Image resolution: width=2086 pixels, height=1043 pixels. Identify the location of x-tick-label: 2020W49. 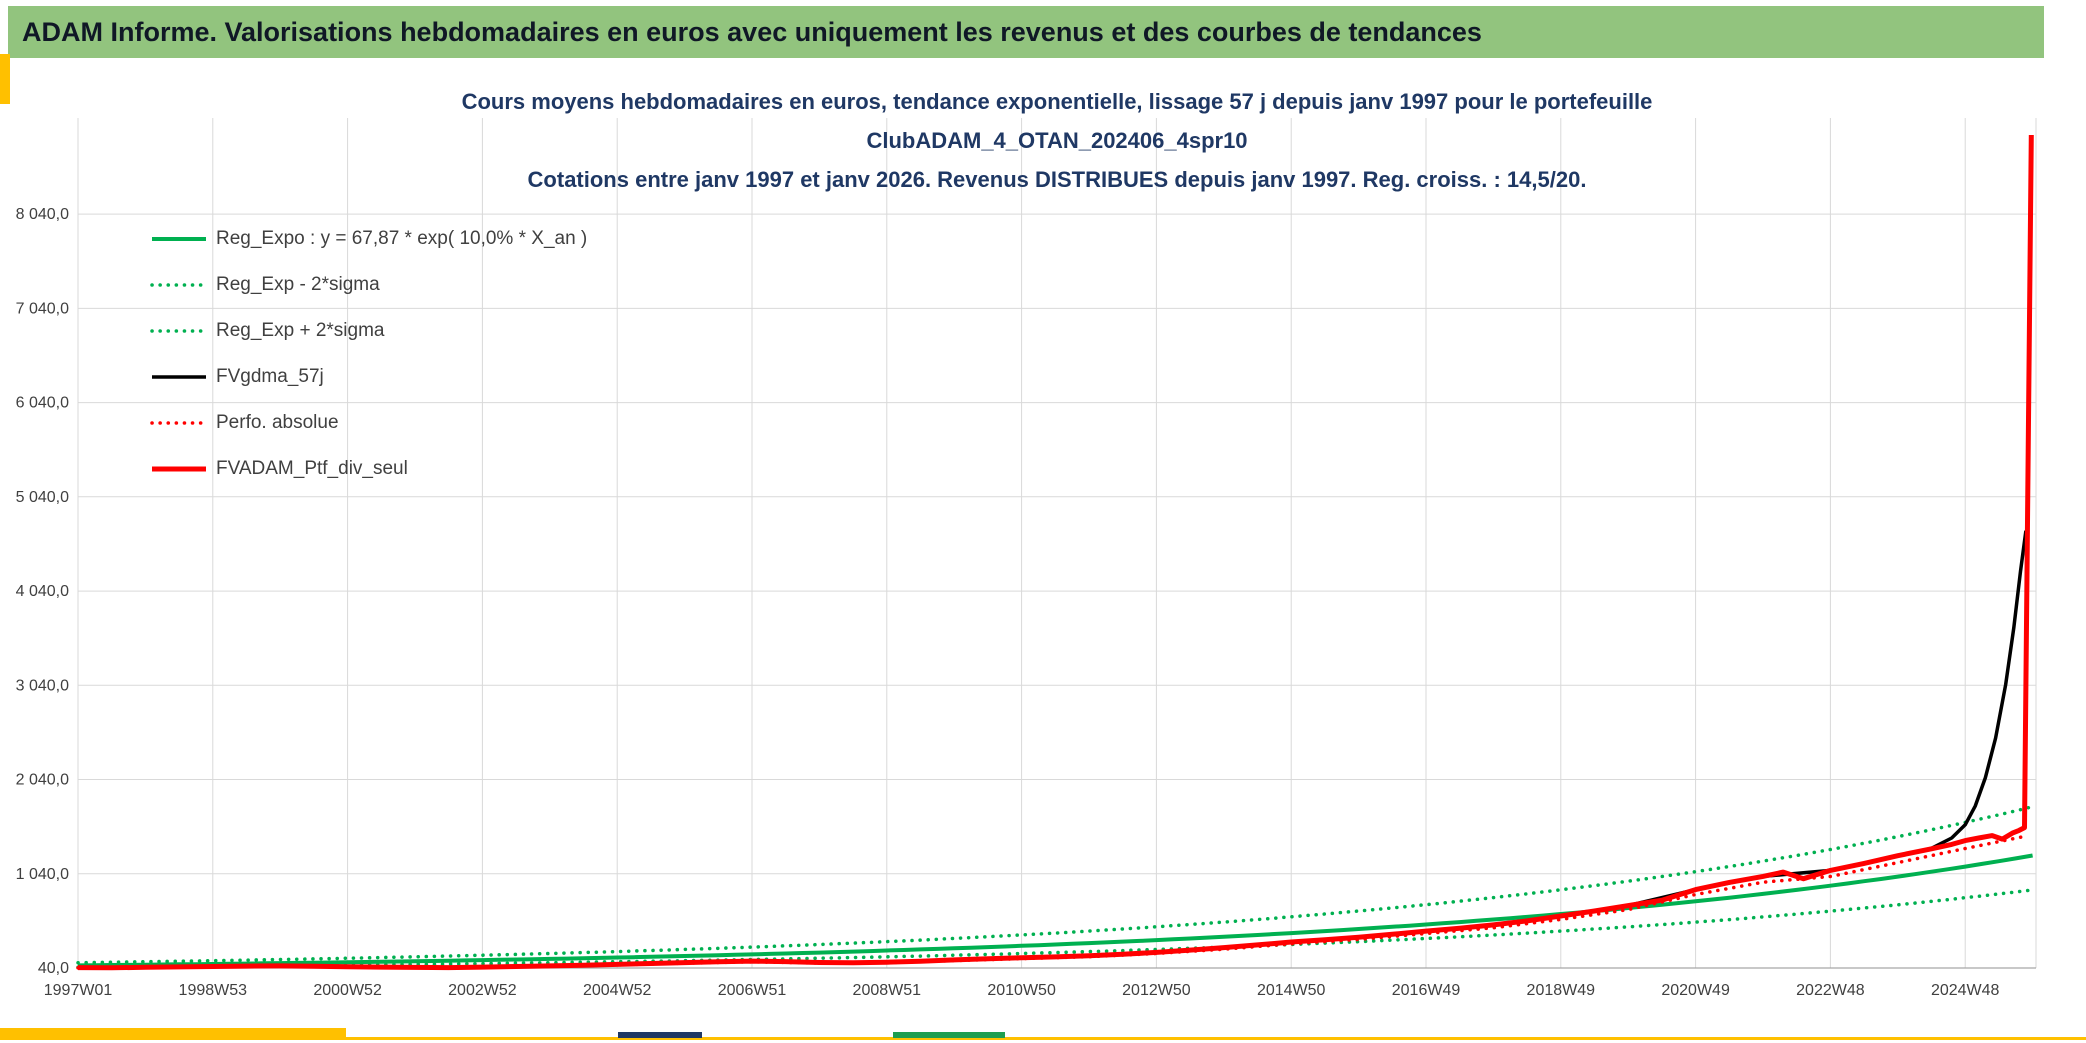
(1695, 990).